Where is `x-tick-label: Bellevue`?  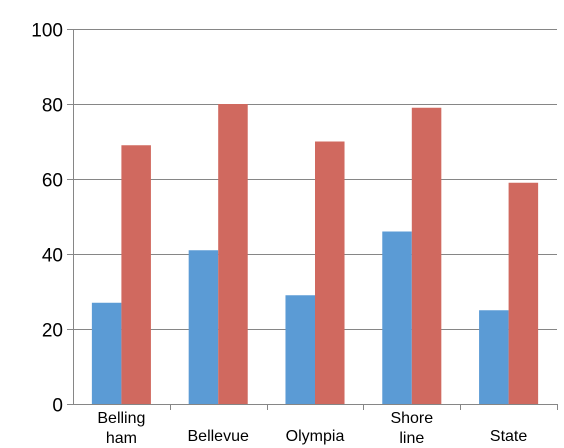 x-tick-label: Bellevue is located at coordinates (218, 436).